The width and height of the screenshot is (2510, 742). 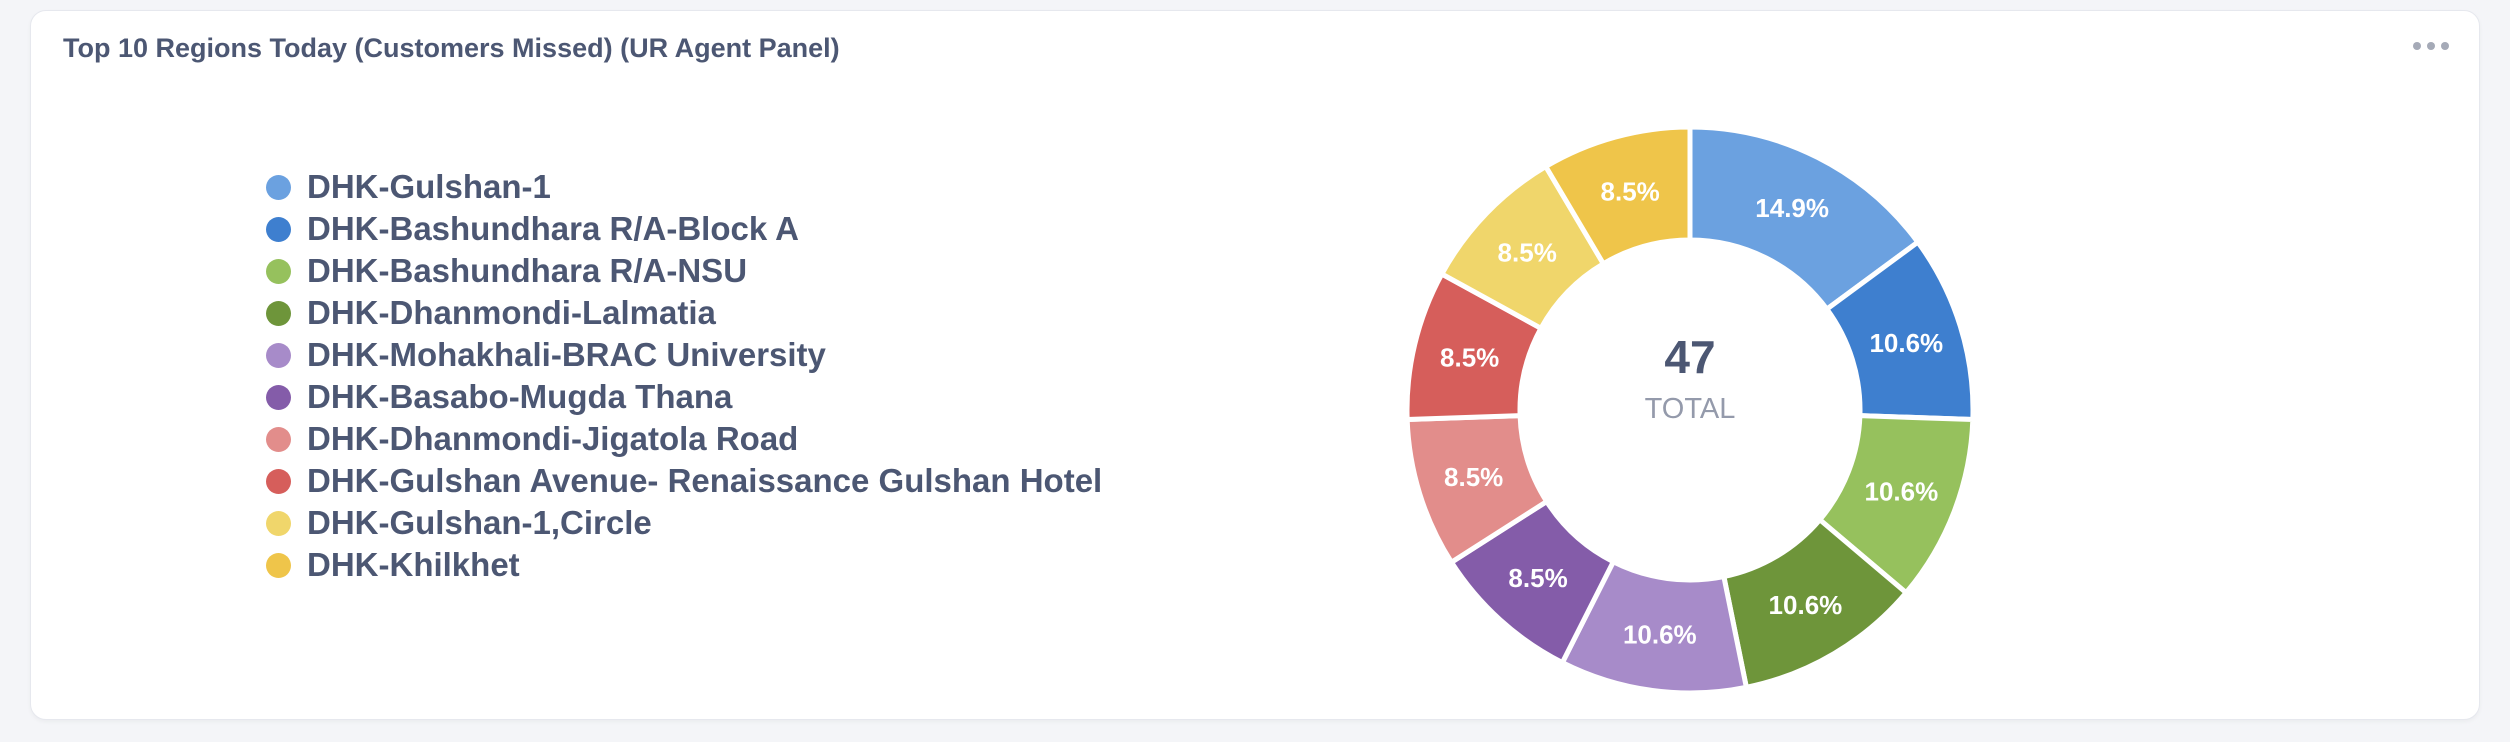 I want to click on total-caption: TOTAL, so click(x=1690, y=409).